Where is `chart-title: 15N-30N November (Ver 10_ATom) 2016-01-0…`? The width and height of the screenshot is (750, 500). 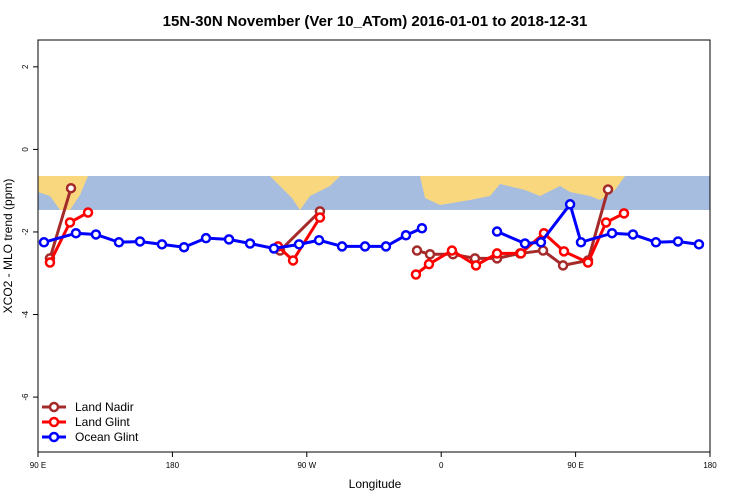
chart-title: 15N-30N November (Ver 10_ATom) 2016-01-0… is located at coordinates (375, 21).